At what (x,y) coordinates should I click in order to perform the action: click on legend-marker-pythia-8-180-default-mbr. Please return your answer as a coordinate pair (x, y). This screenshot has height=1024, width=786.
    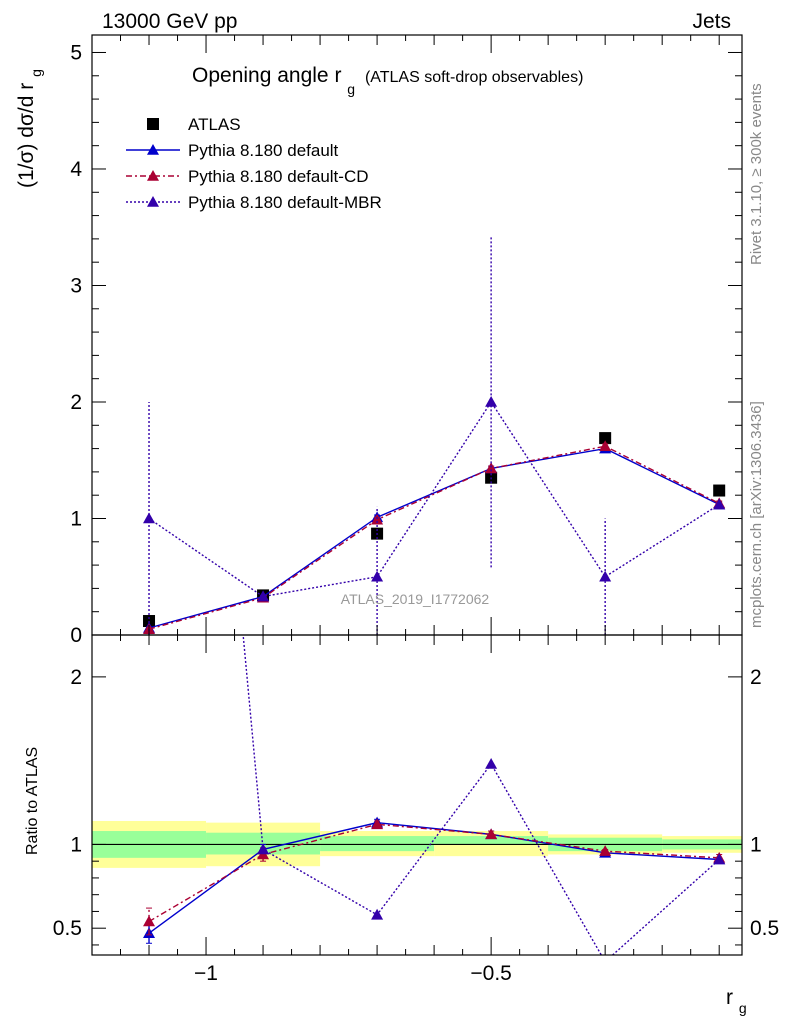
    Looking at the image, I should click on (153, 201).